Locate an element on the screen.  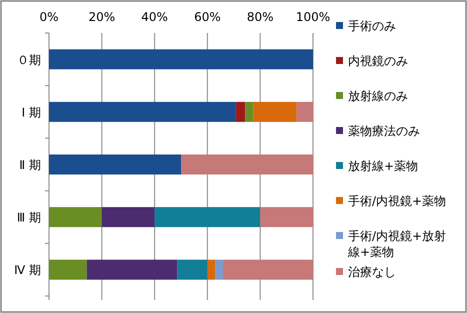
legend-label: 治療なし is located at coordinates (372, 272).